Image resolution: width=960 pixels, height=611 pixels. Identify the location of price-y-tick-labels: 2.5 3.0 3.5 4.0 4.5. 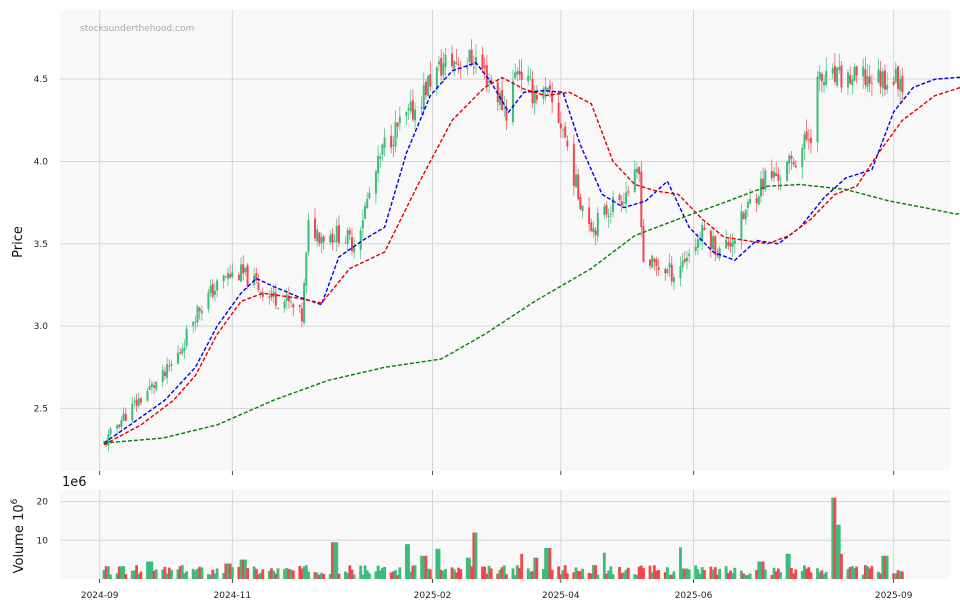
(41, 244).